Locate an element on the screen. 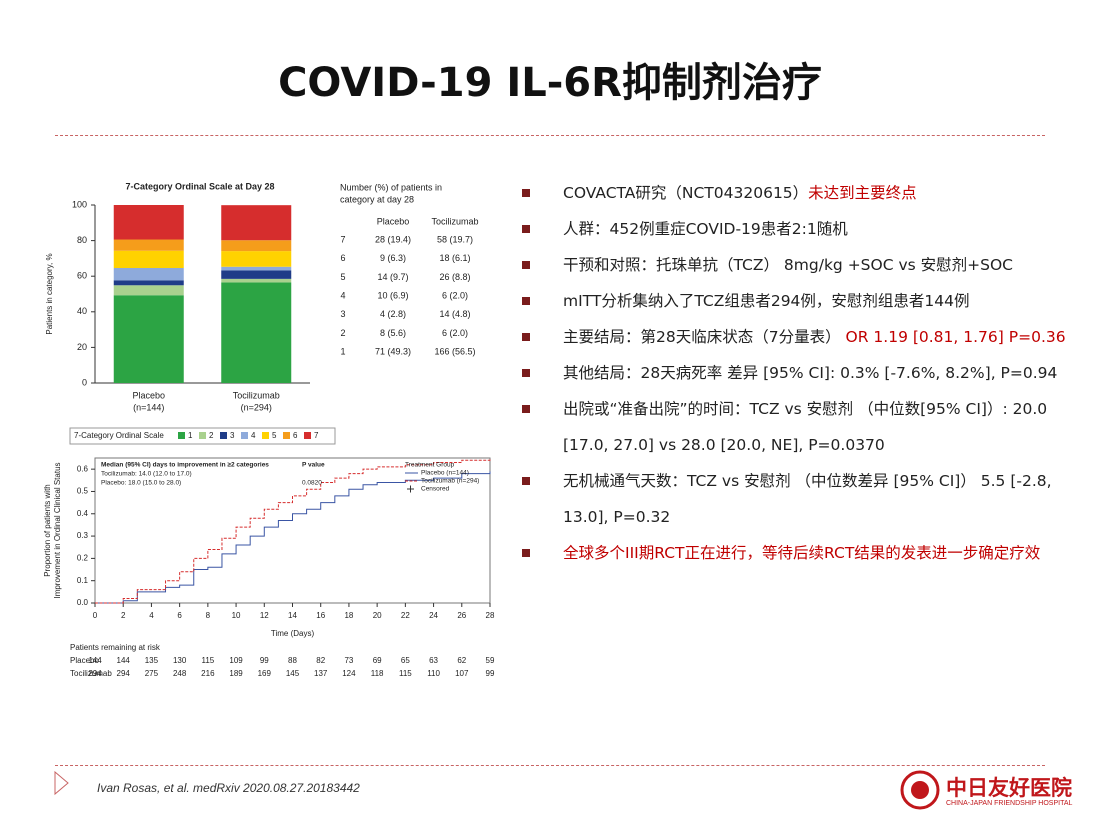  risk-value: 135 is located at coordinates (152, 660).